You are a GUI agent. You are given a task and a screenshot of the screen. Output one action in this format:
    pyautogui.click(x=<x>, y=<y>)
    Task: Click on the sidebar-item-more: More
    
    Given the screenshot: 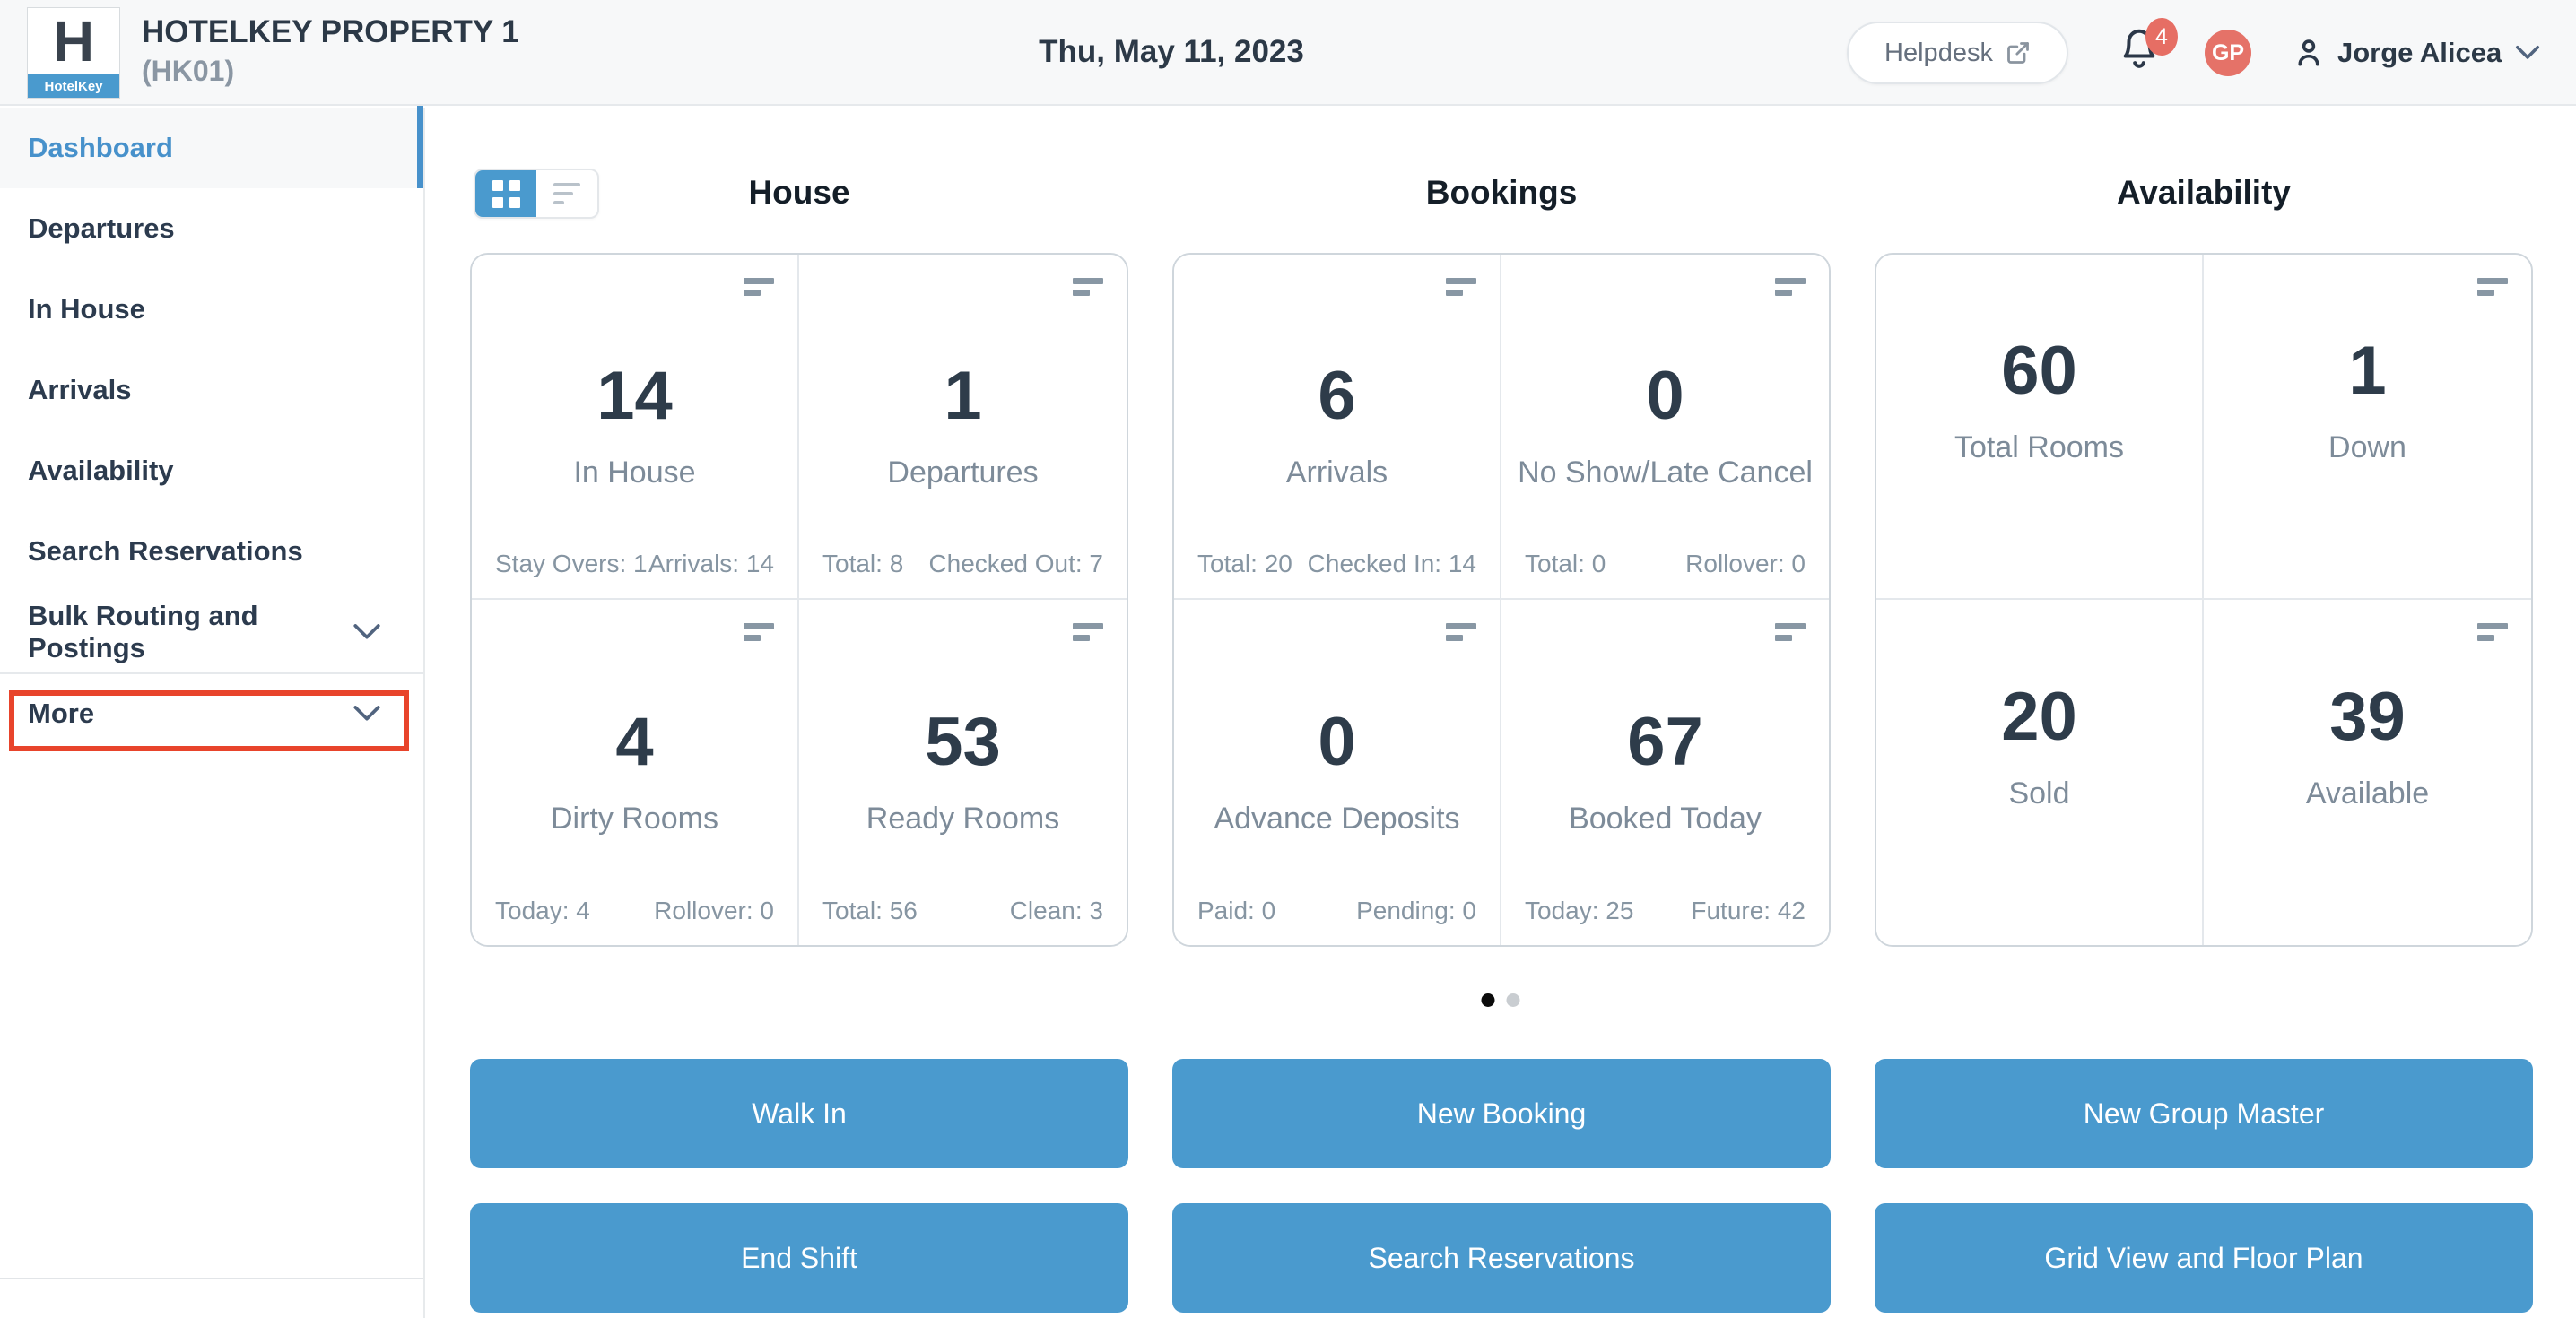 What is the action you would take?
    pyautogui.click(x=211, y=713)
    